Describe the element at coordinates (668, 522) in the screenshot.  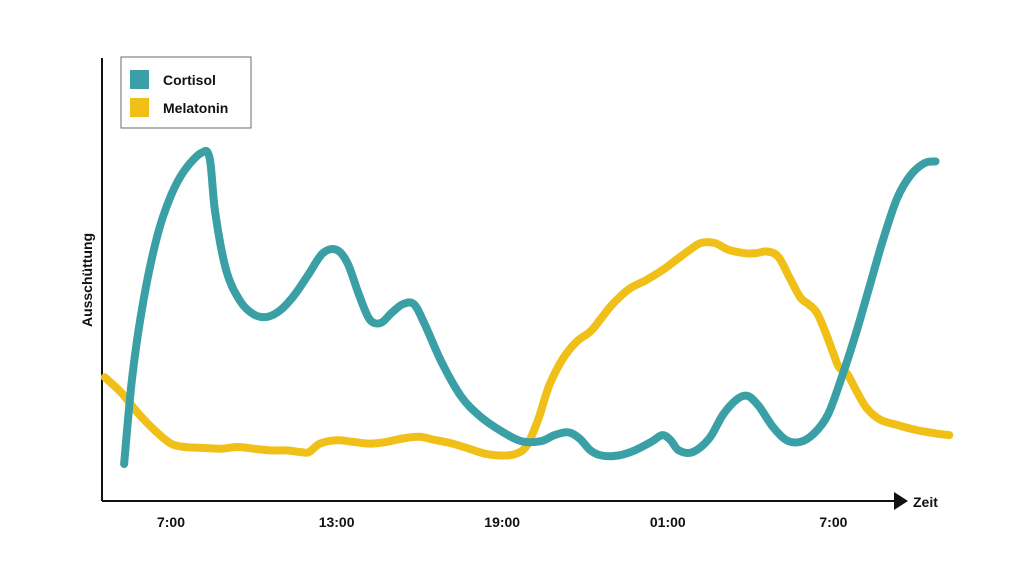
I see `x-tick-label: 01:00` at that location.